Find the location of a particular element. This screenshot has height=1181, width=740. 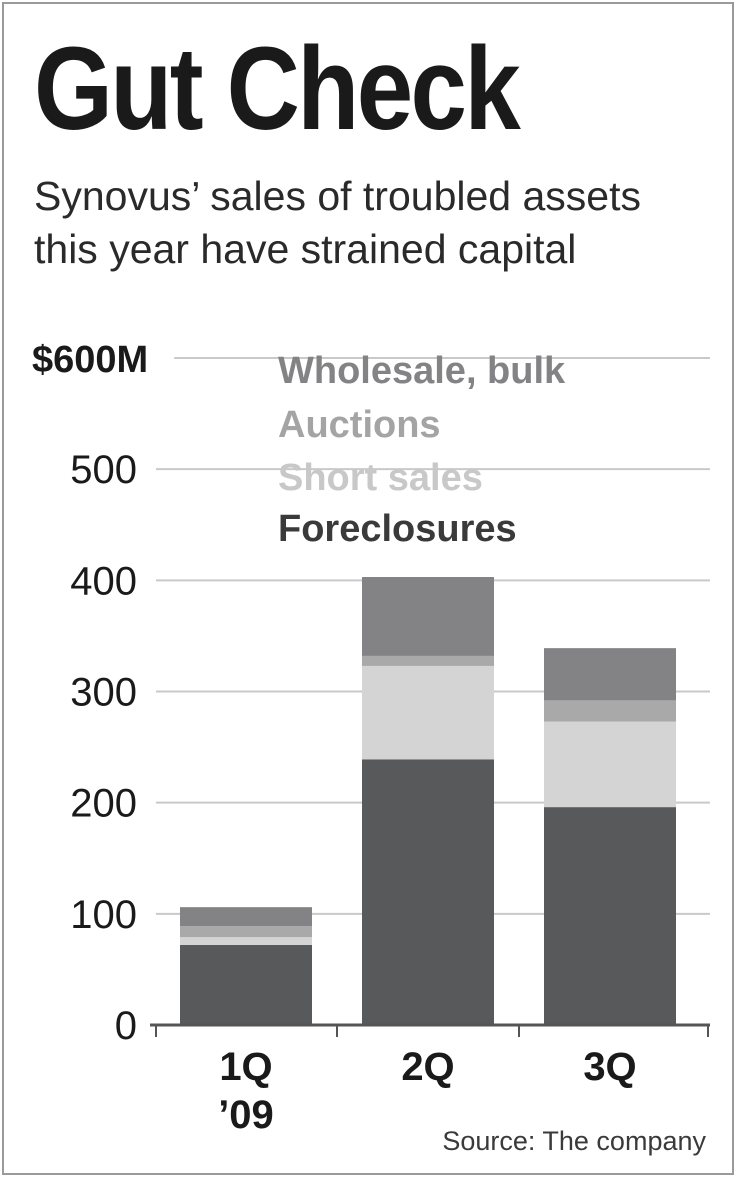

source-note: Source: The company is located at coordinates (574, 1141).